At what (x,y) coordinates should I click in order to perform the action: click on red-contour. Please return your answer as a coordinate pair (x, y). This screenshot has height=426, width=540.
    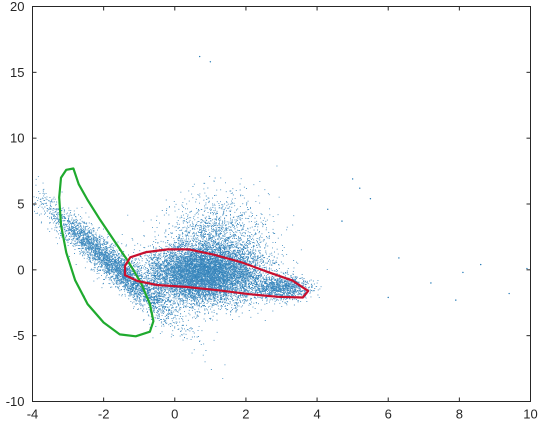
    Looking at the image, I should click on (216, 273).